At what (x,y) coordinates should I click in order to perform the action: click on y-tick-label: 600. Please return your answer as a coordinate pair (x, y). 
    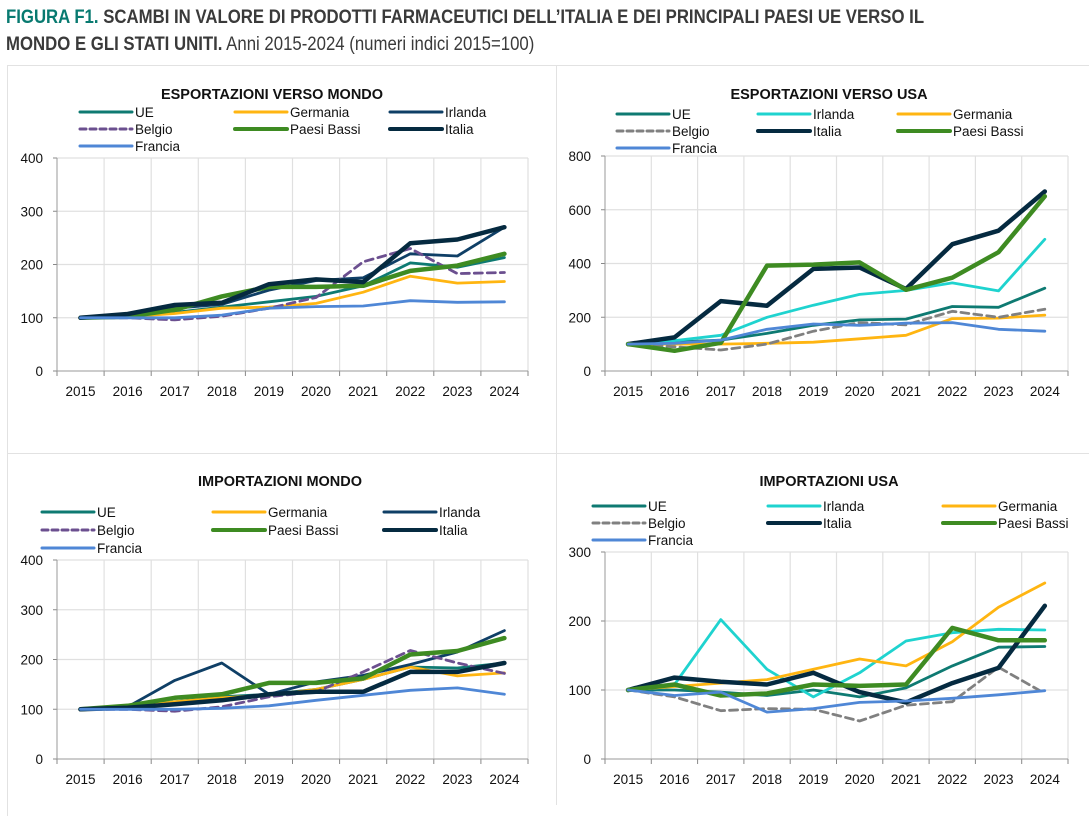
    Looking at the image, I should click on (579, 210).